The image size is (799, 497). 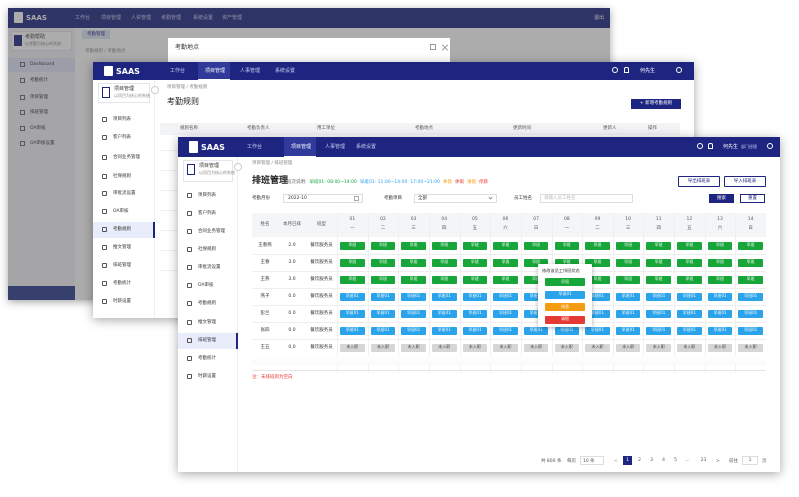 I want to click on page-number: 3, so click(x=651, y=460).